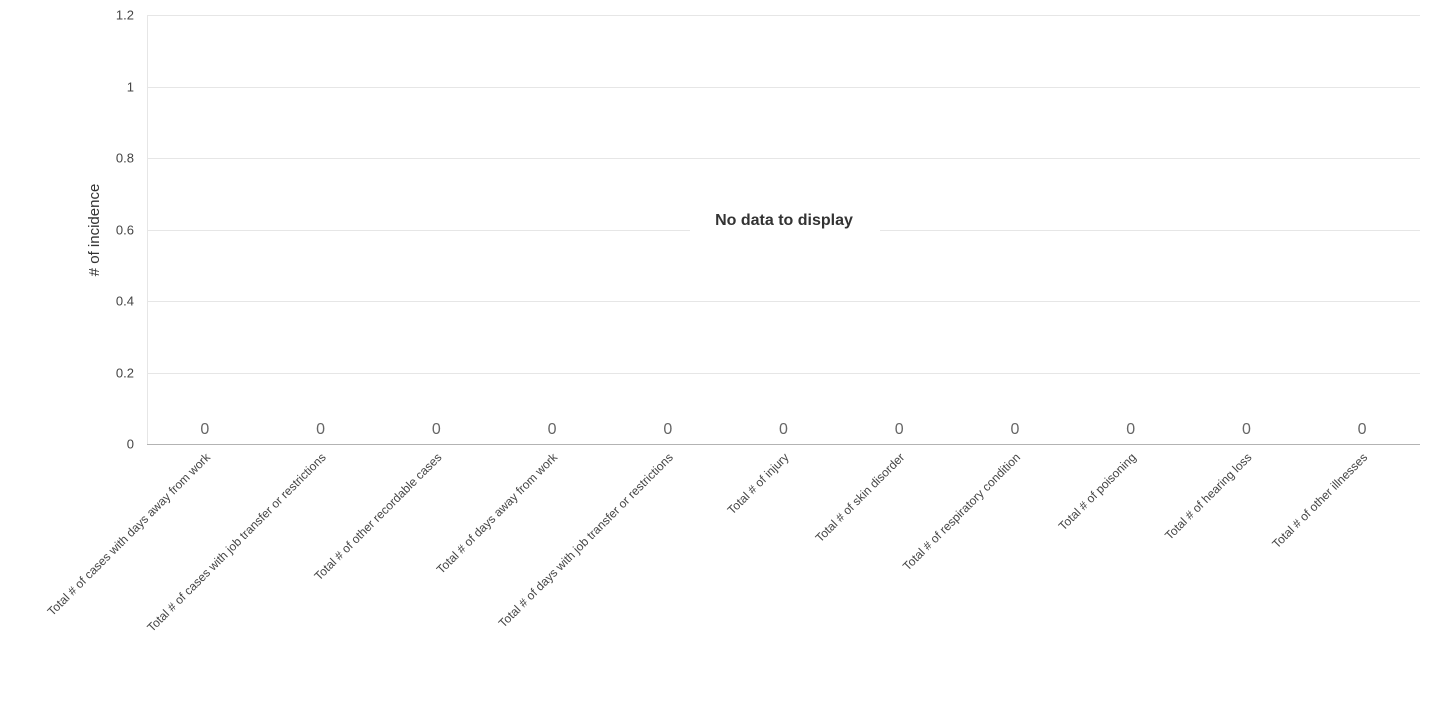 This screenshot has height=709, width=1429. Describe the element at coordinates (125, 301) in the screenshot. I see `y-tick-label: 0.4` at that location.